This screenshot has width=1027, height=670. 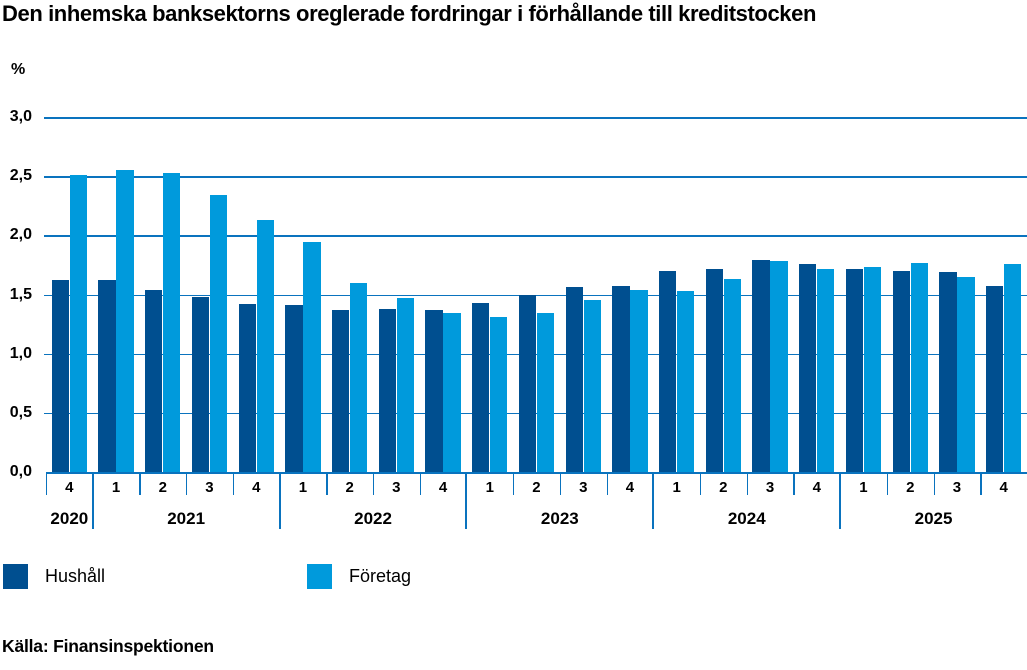 What do you see at coordinates (20, 116) in the screenshot?
I see `y-tick-label: 3,0` at bounding box center [20, 116].